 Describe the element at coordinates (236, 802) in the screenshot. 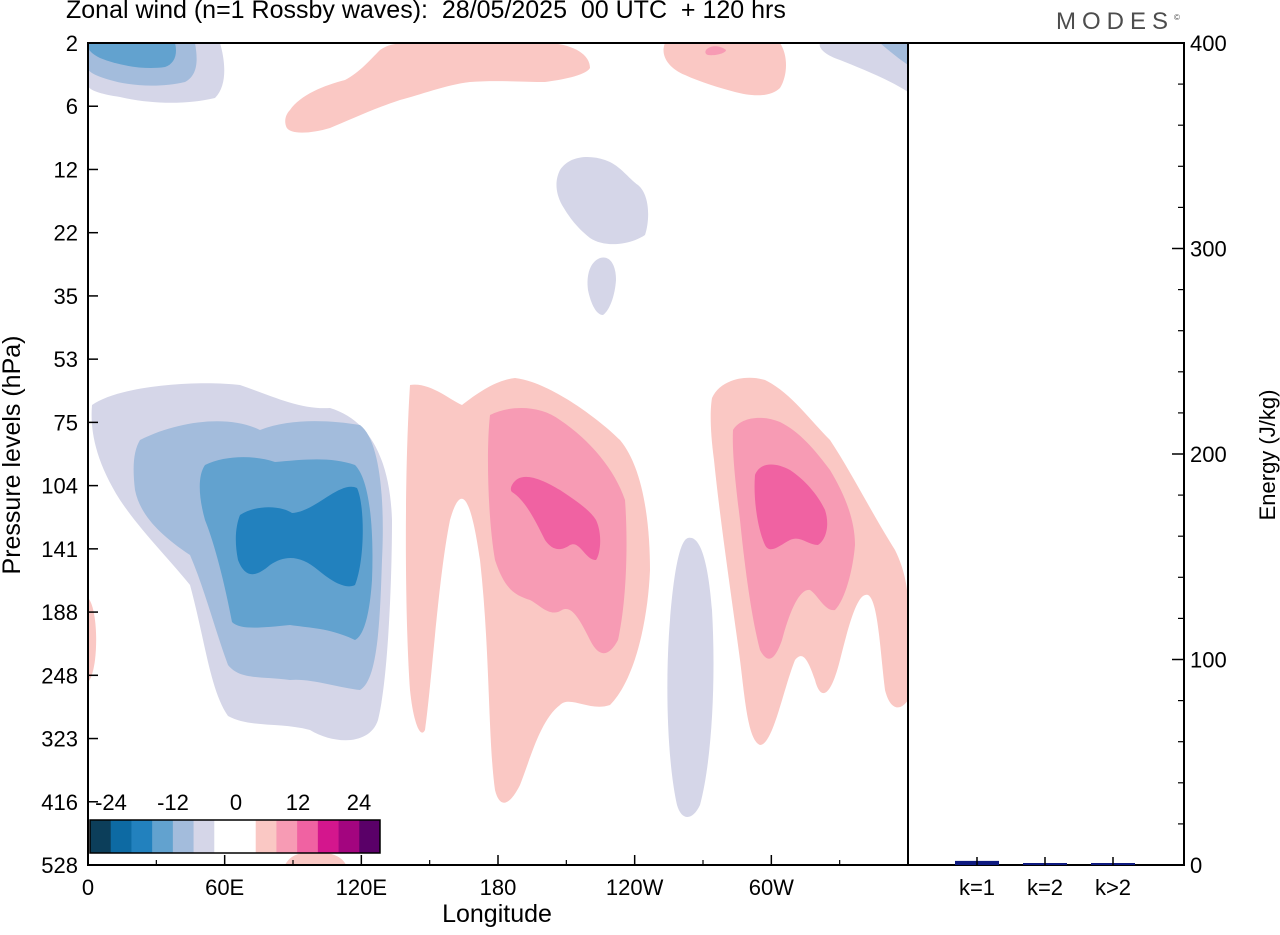

I see `colorbar-label: 0` at that location.